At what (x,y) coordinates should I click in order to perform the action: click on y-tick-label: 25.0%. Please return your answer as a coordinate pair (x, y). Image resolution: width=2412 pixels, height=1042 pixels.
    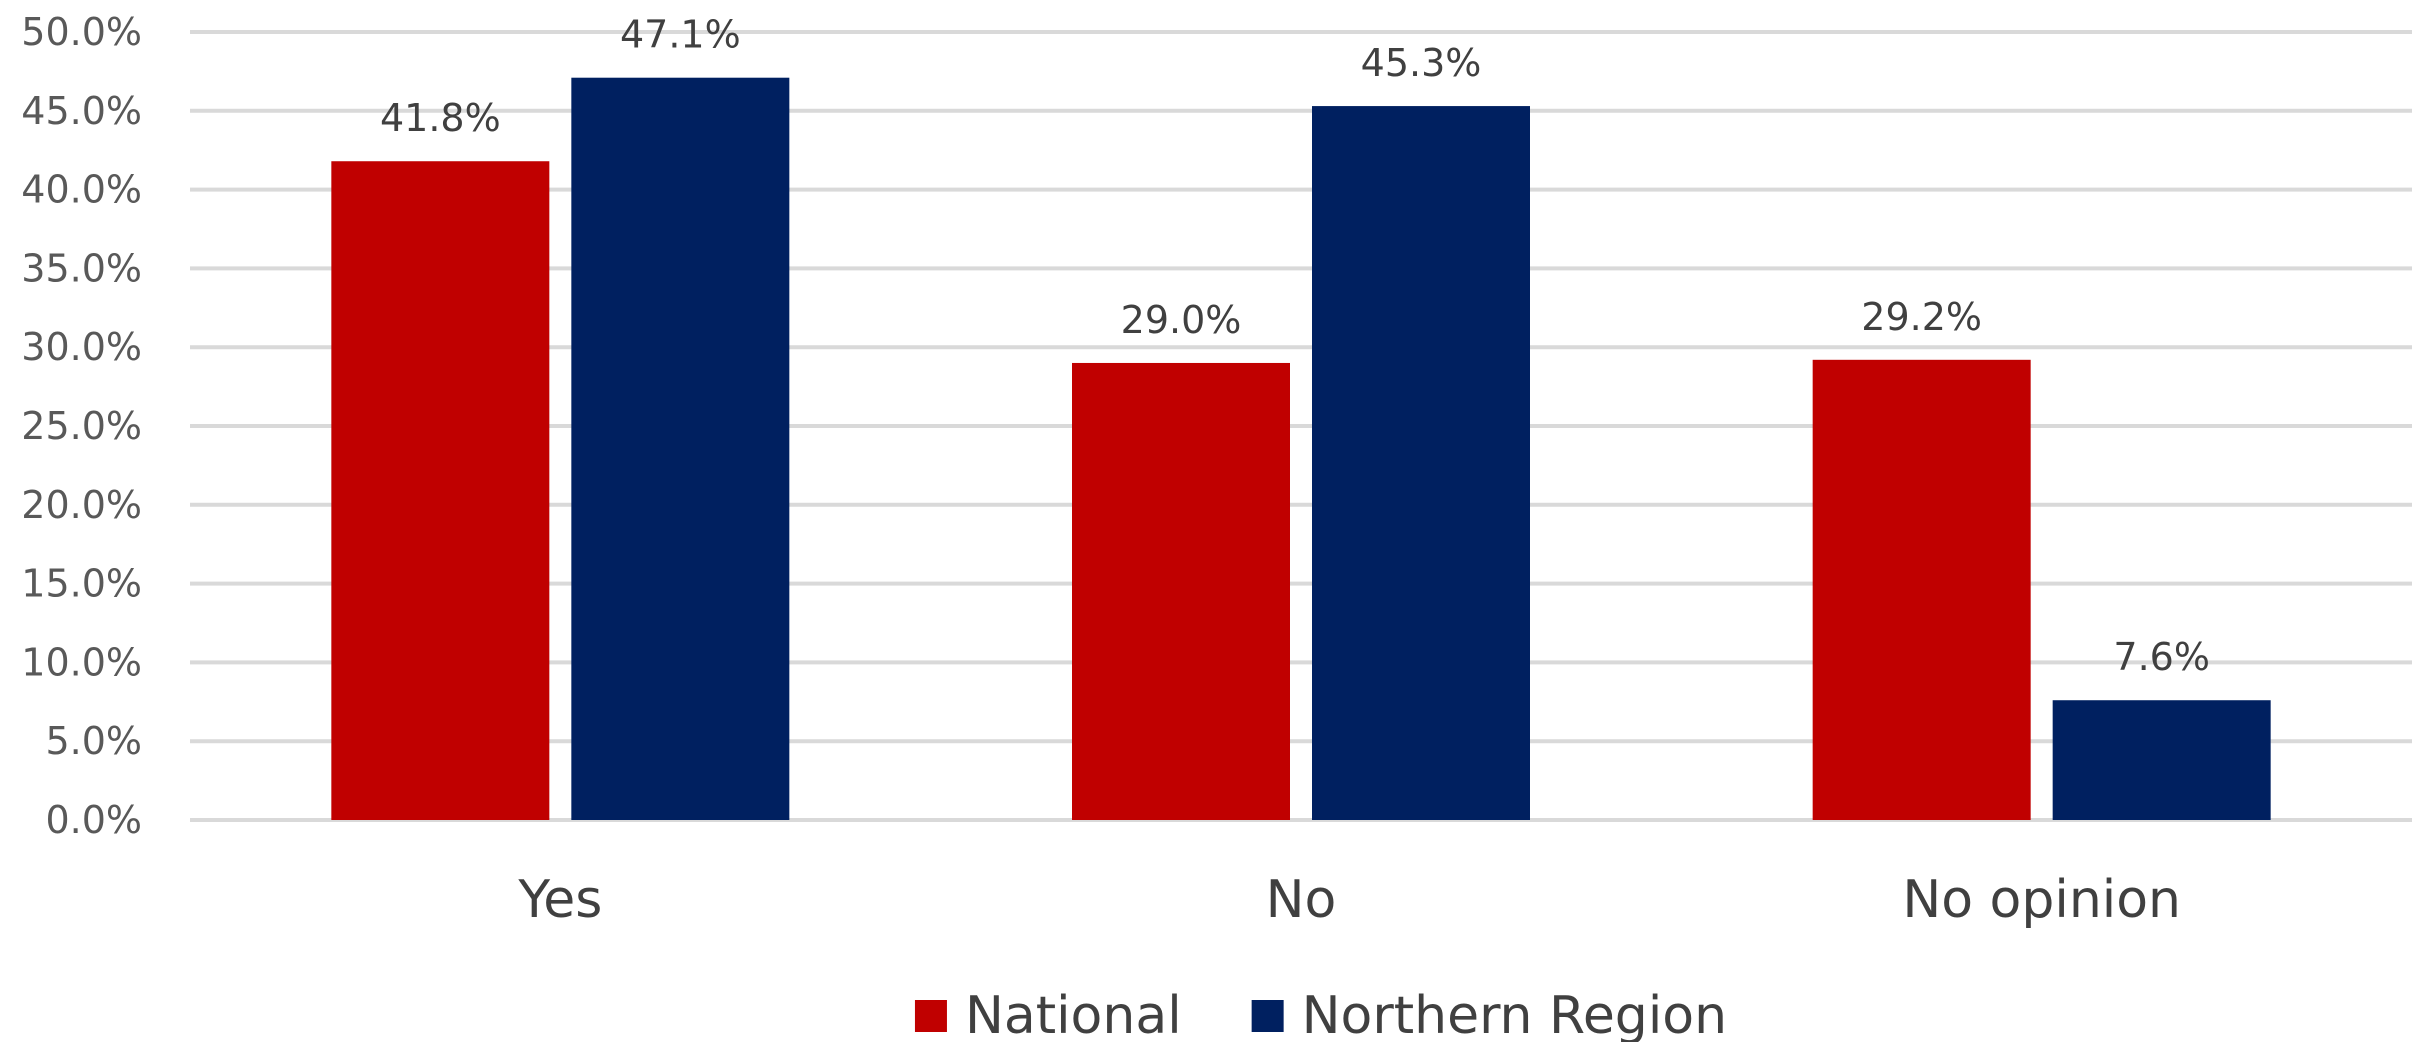
    Looking at the image, I should click on (81, 426).